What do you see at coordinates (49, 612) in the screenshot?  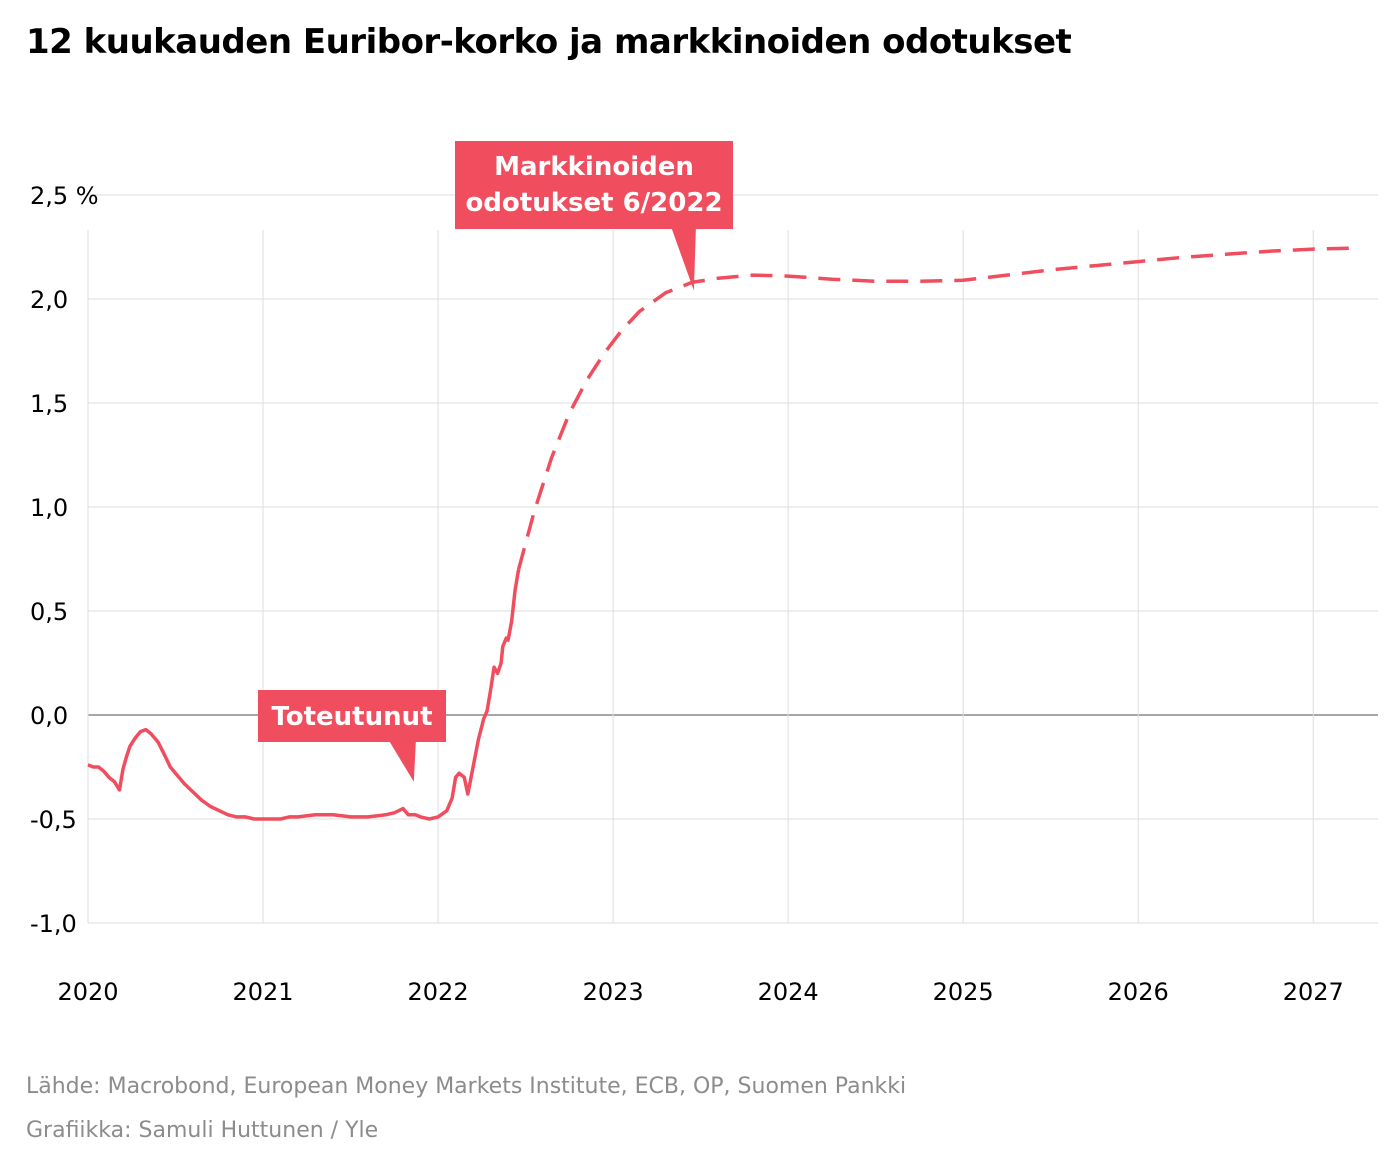 I see `y-tick-label: 0,5` at bounding box center [49, 612].